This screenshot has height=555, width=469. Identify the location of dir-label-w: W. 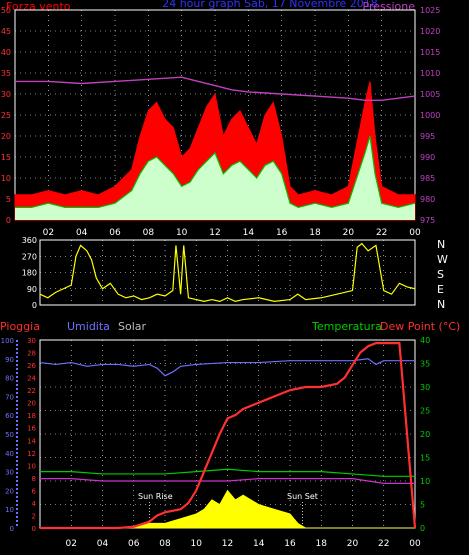
(442, 259).